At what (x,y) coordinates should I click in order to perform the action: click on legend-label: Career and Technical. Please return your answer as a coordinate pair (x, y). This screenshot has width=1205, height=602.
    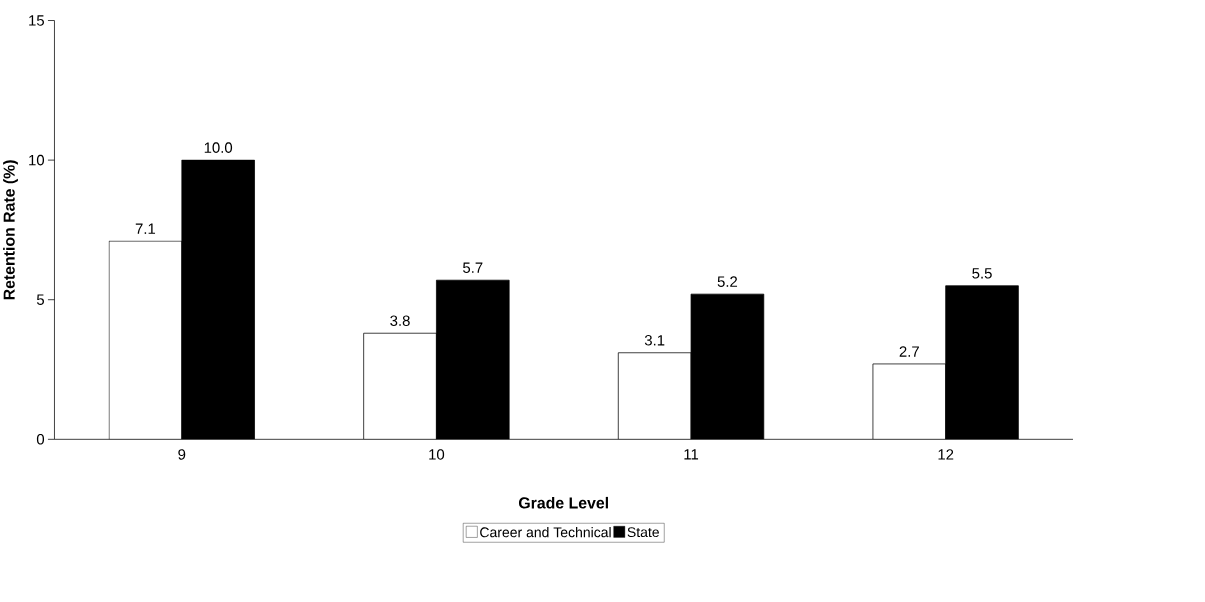
    Looking at the image, I should click on (545, 532).